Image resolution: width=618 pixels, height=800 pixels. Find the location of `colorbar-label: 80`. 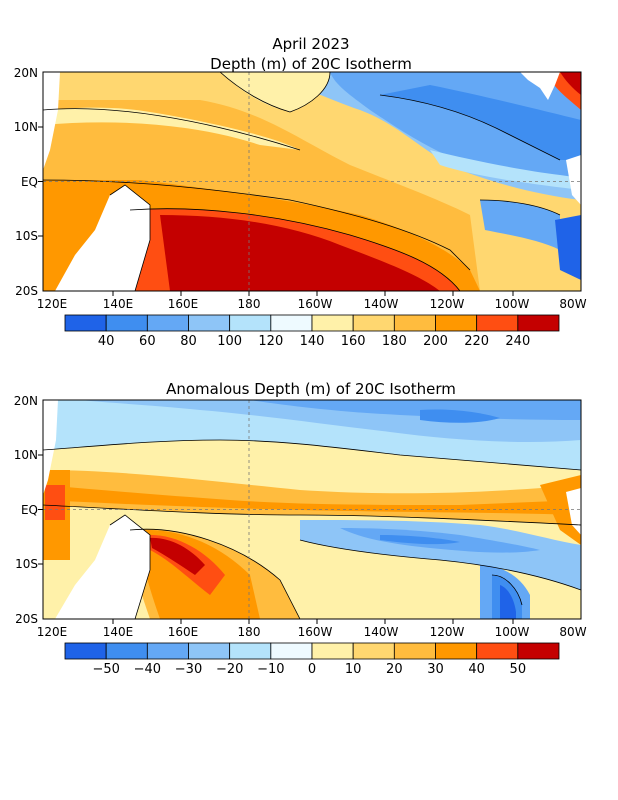

colorbar-label: 80 is located at coordinates (188, 341).